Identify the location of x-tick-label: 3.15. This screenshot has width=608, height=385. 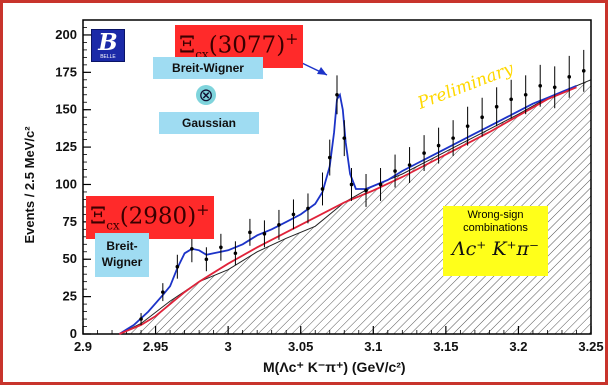
(445, 346).